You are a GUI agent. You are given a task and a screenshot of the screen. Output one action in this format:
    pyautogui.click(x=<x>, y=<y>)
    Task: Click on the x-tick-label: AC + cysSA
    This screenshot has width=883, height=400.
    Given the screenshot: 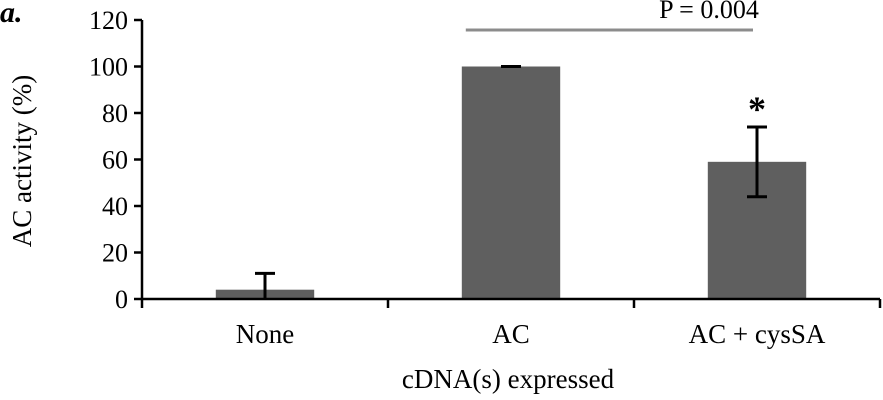 What is the action you would take?
    pyautogui.click(x=757, y=334)
    